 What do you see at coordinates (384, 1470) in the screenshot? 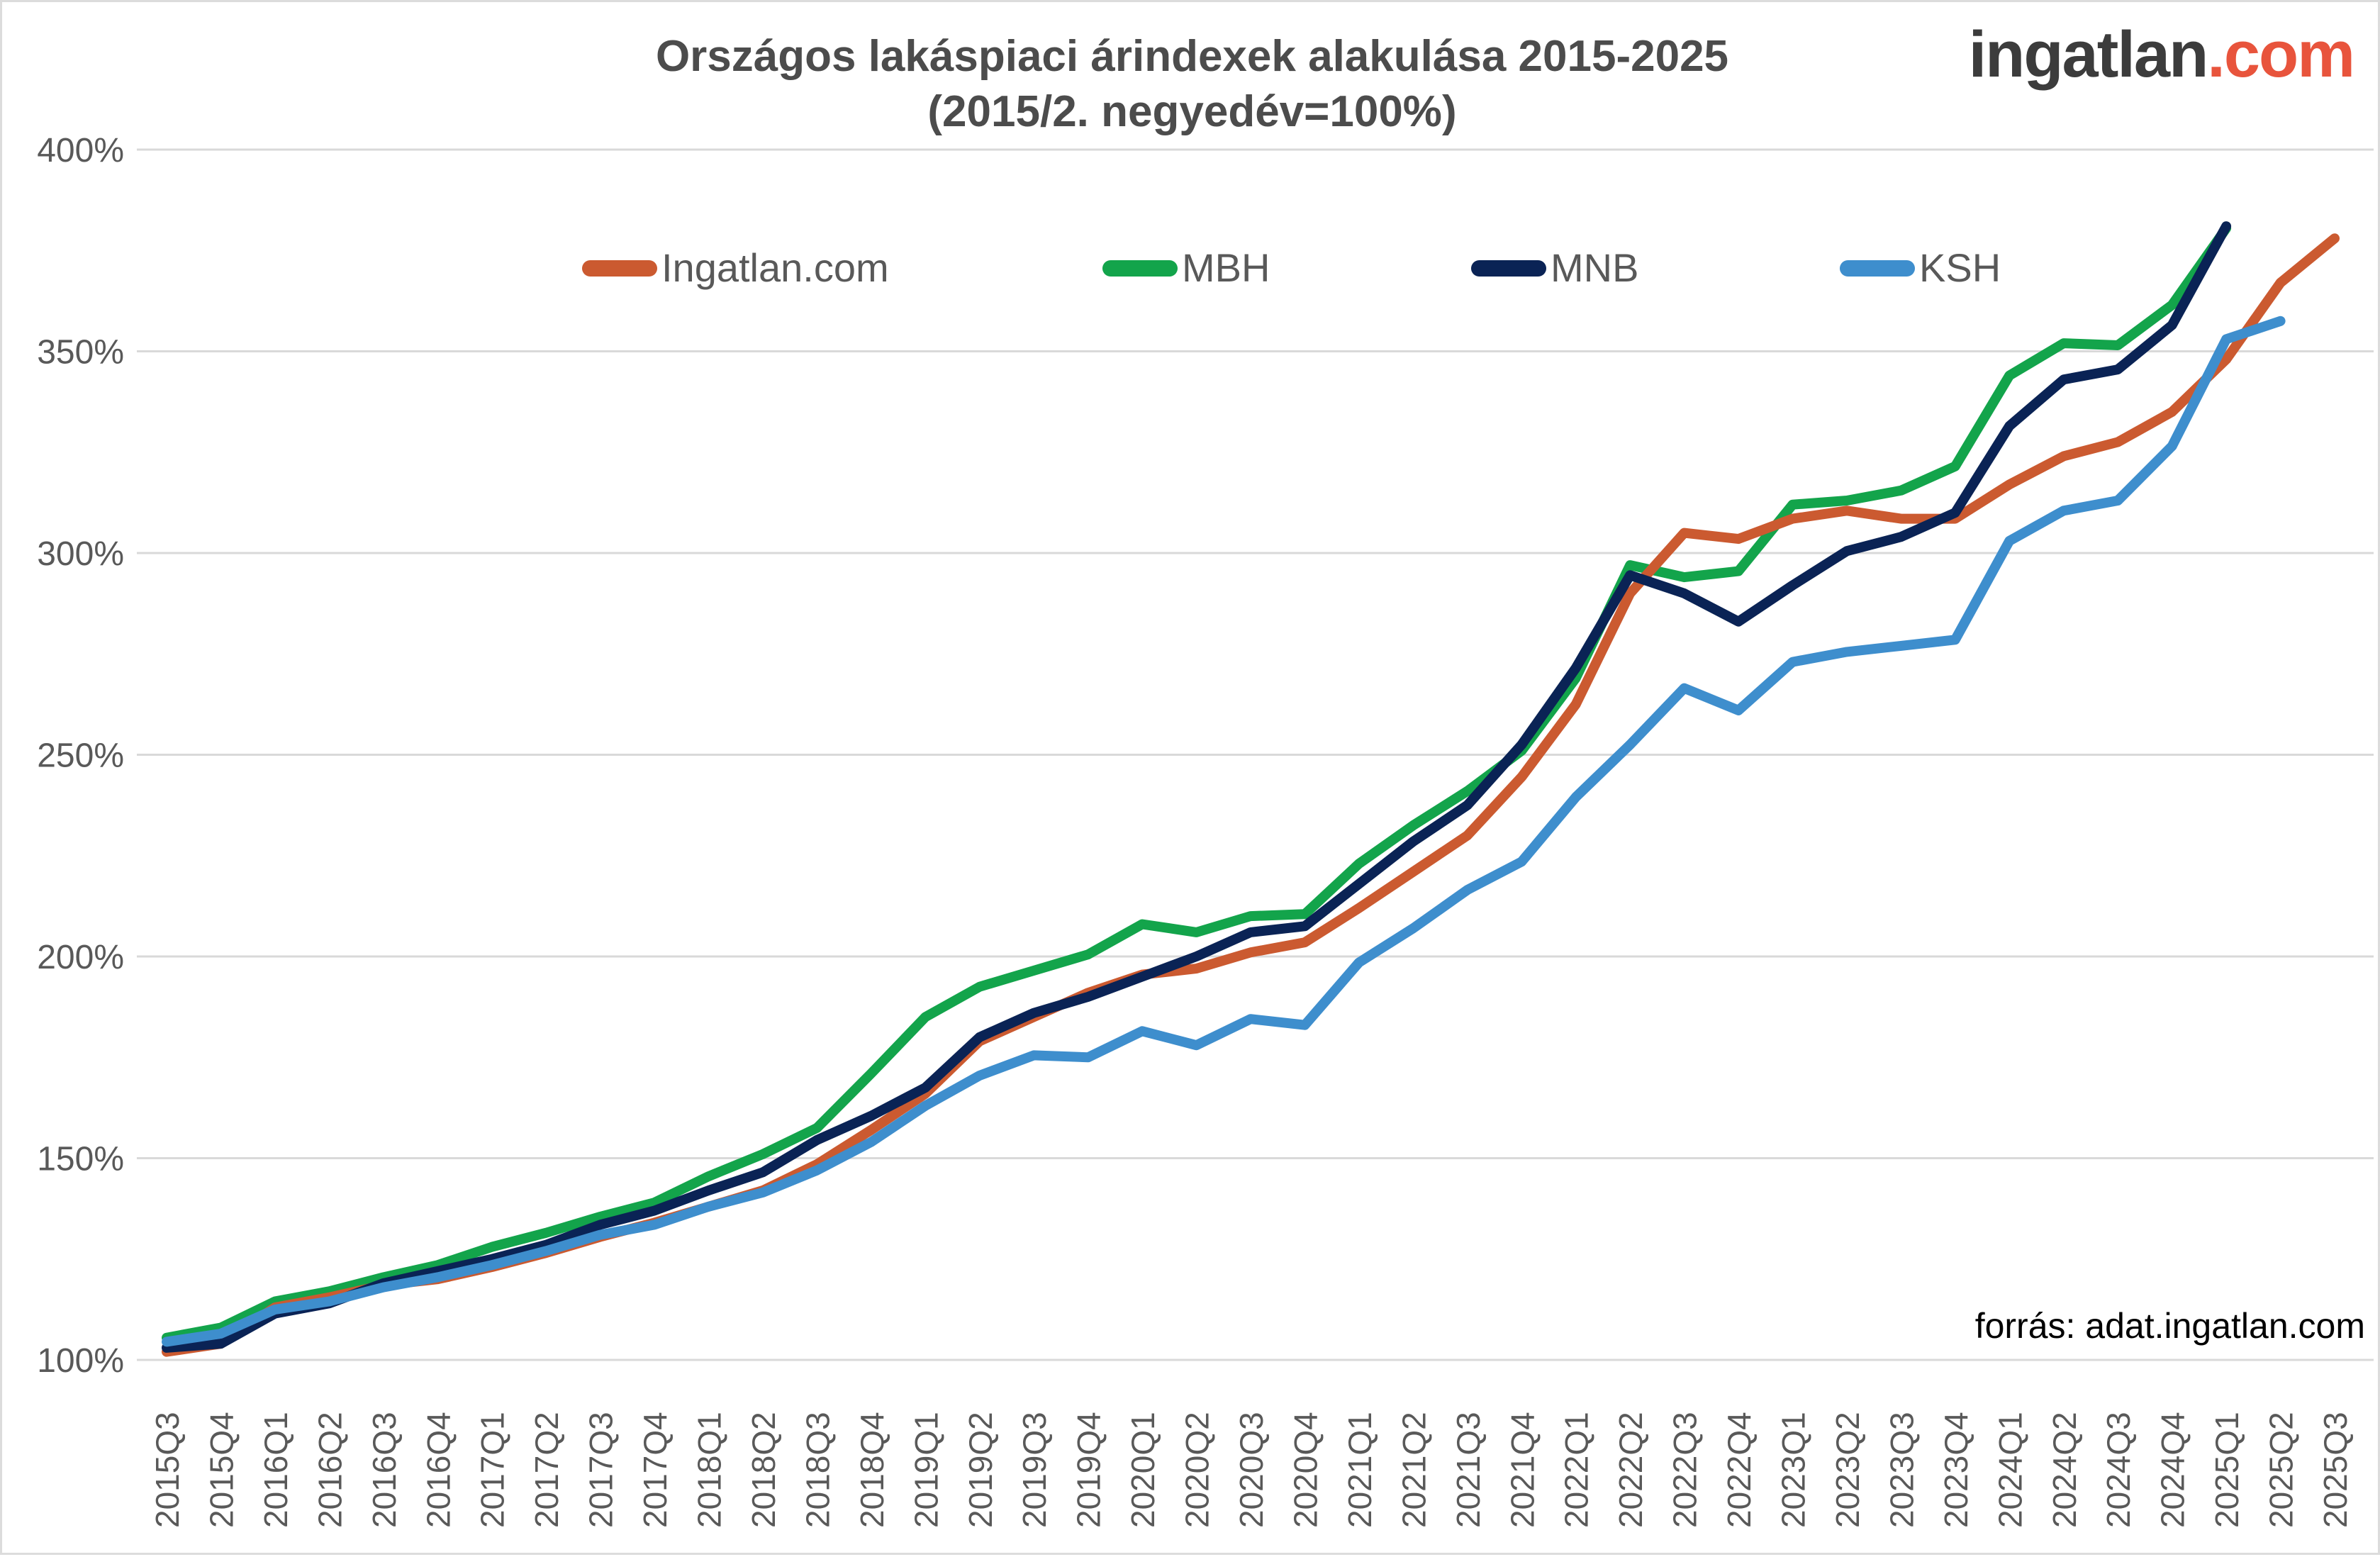
I see `x-tick-label: 2016Q3` at bounding box center [384, 1470].